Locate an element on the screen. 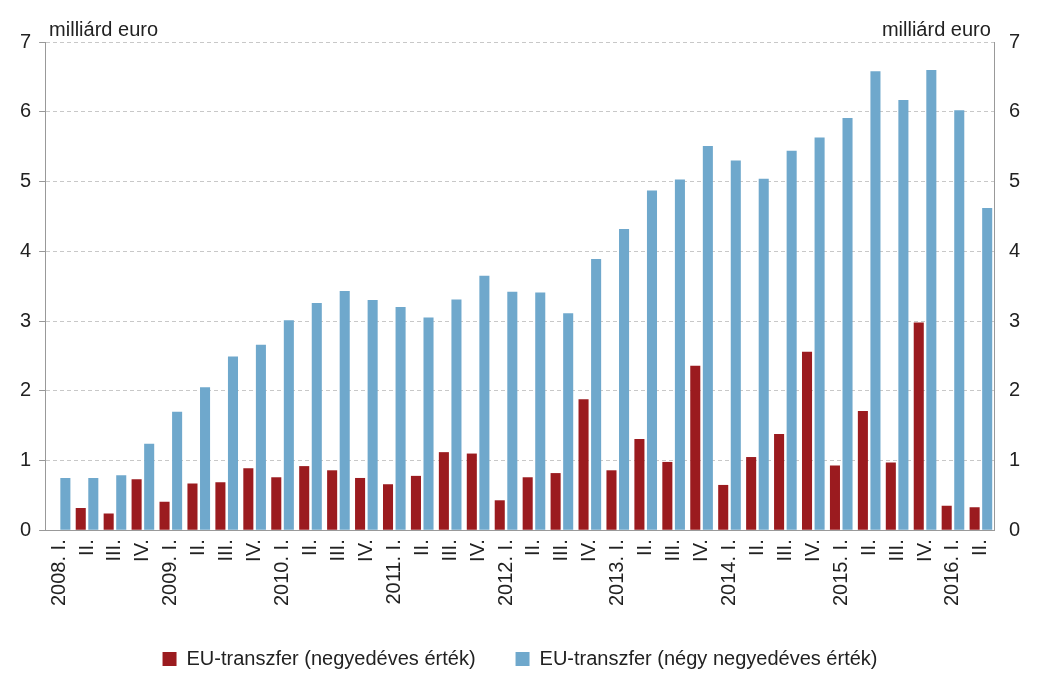 This screenshot has height=691, width=1040. y2-tick-label: 4 is located at coordinates (1014, 249).